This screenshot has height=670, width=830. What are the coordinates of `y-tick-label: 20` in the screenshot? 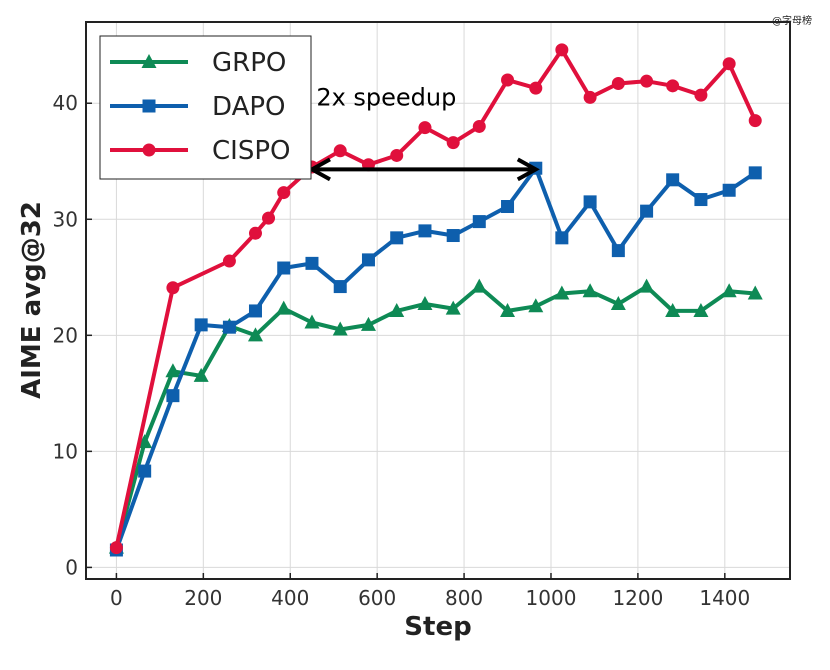 It's located at (65, 335).